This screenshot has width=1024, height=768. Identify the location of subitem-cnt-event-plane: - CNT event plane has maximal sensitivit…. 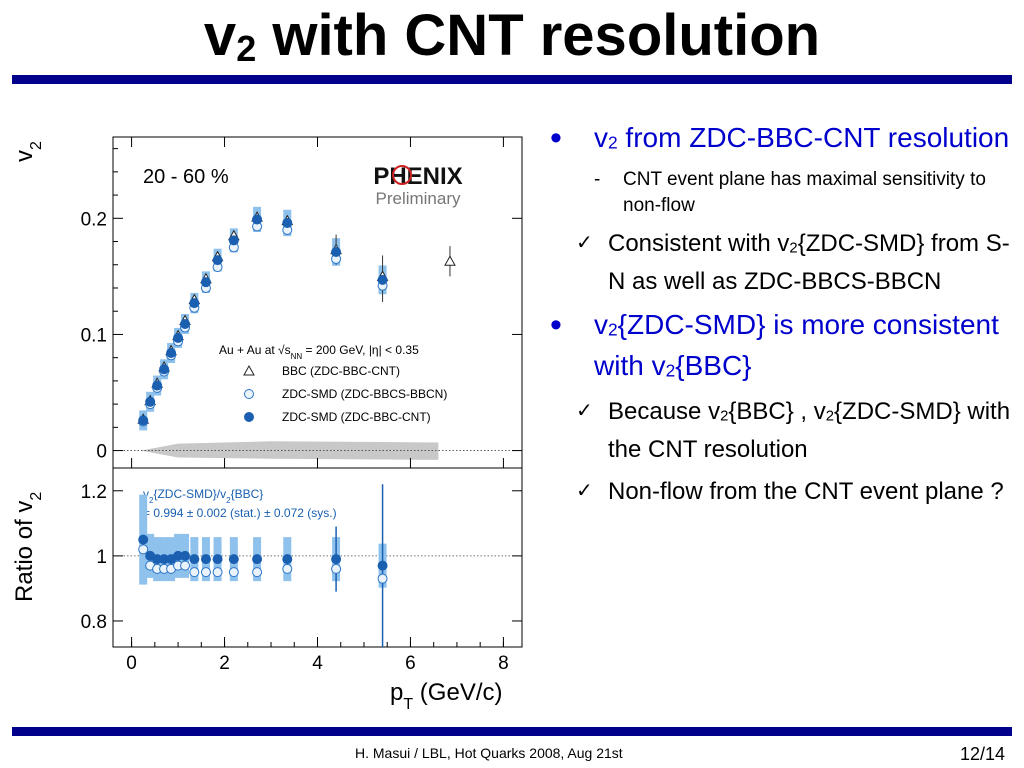
(790, 192).